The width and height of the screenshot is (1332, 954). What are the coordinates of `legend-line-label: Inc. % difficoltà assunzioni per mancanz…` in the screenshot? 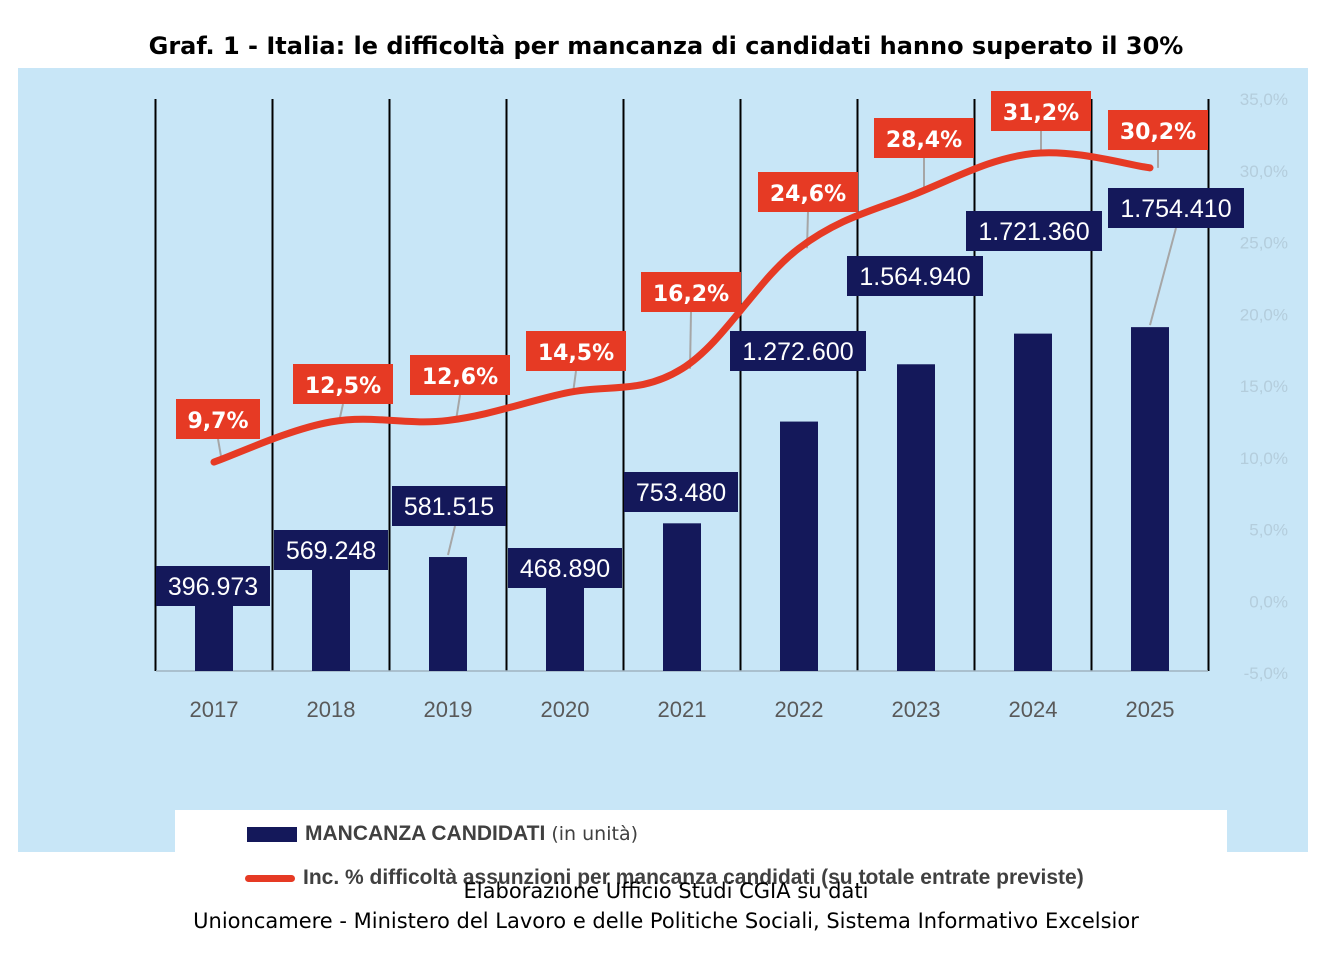 It's located at (559, 877).